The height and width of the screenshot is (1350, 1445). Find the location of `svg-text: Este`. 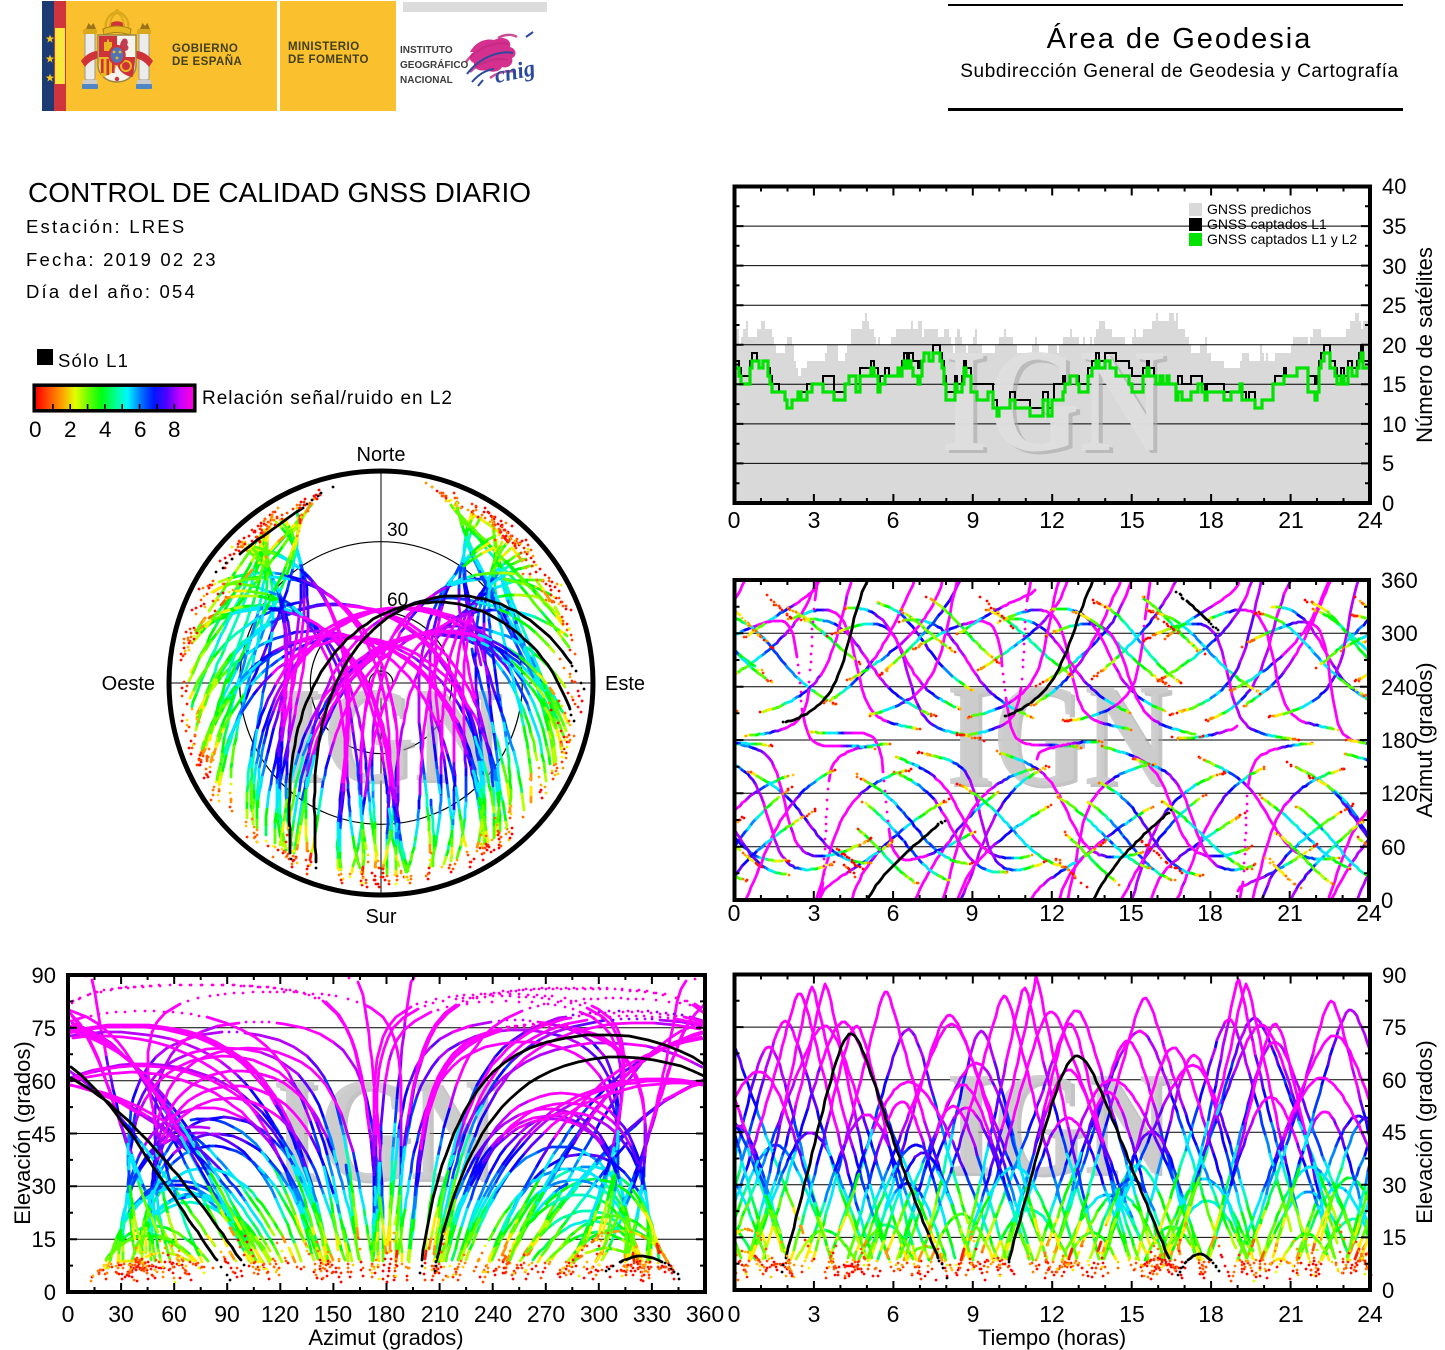

svg-text: Este is located at coordinates (625, 684).